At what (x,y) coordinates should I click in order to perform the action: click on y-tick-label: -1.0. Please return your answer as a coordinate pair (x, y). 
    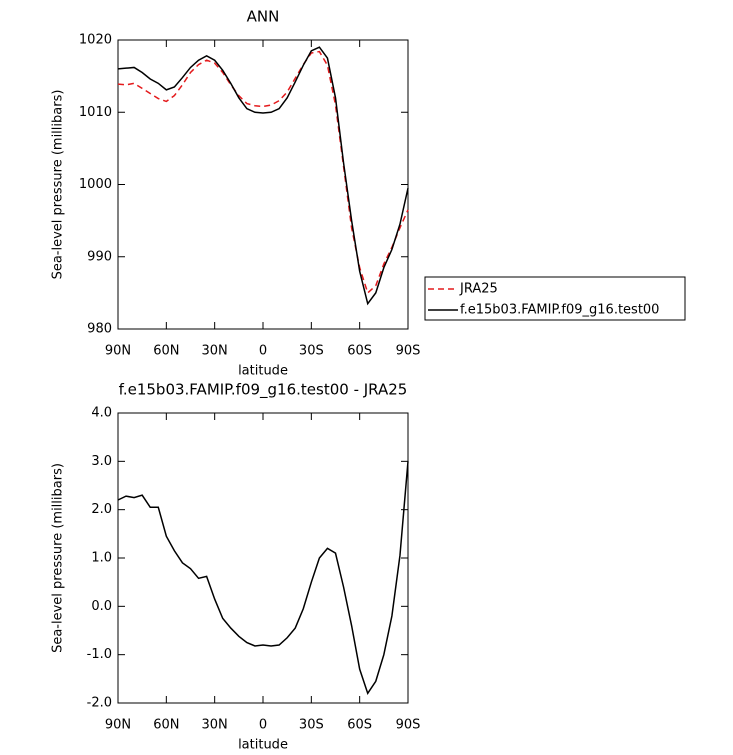
    Looking at the image, I should click on (99, 654).